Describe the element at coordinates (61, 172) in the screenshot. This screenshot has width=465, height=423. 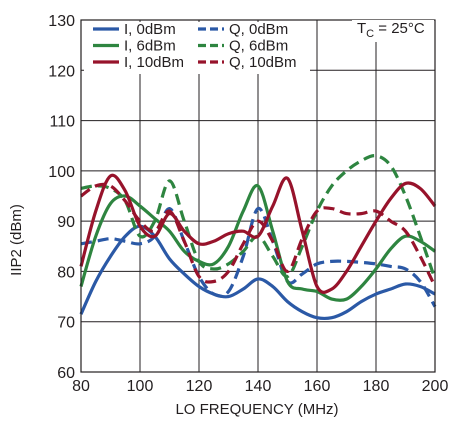
I see `y-tick-label: 100` at that location.